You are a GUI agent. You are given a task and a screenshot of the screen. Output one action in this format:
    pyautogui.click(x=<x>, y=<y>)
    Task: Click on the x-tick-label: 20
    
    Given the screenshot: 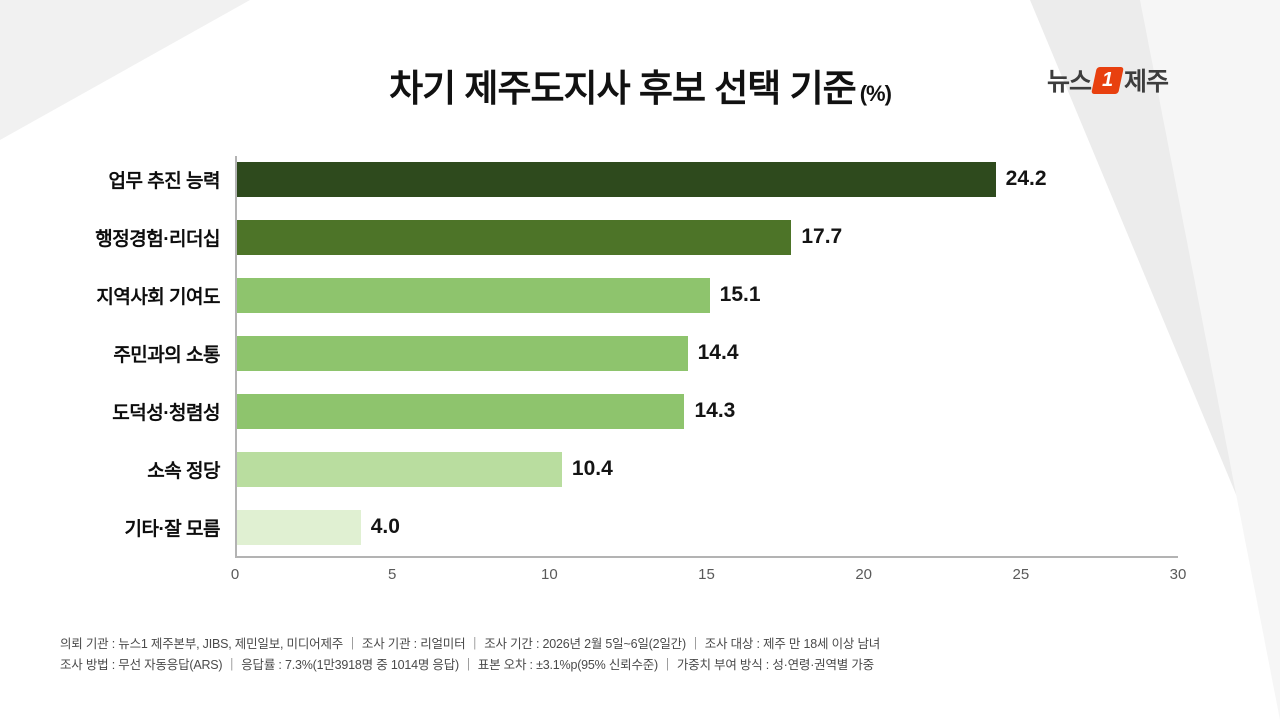 What is the action you would take?
    pyautogui.click(x=863, y=574)
    